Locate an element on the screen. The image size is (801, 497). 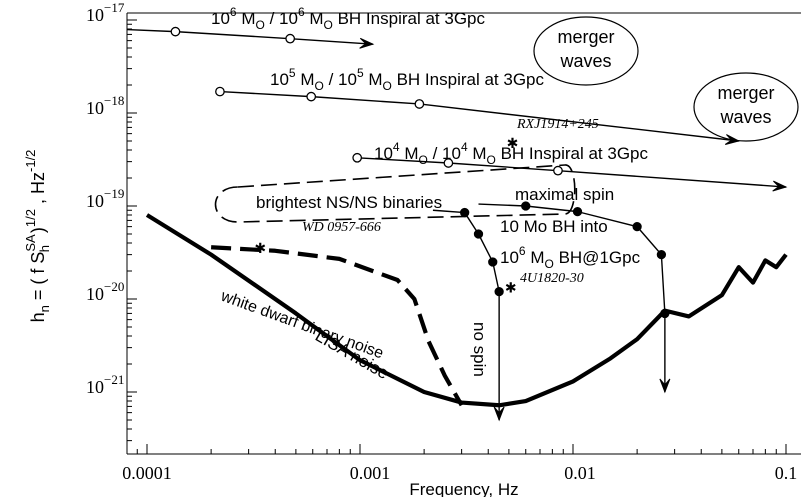
y-tick-label-1e-19: 10−19 is located at coordinates (105, 198).